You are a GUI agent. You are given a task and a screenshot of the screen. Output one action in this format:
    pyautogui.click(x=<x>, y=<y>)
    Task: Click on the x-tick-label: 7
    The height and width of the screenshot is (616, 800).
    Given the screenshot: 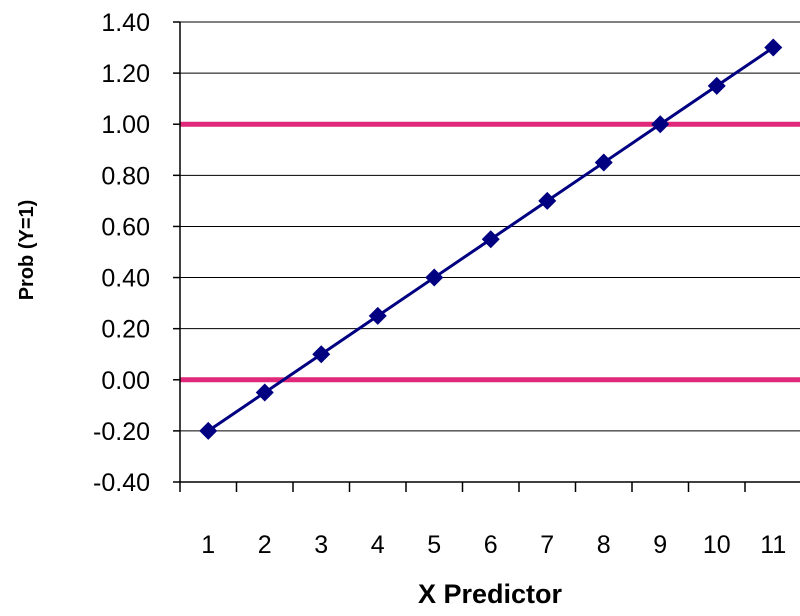 What is the action you would take?
    pyautogui.click(x=547, y=545)
    